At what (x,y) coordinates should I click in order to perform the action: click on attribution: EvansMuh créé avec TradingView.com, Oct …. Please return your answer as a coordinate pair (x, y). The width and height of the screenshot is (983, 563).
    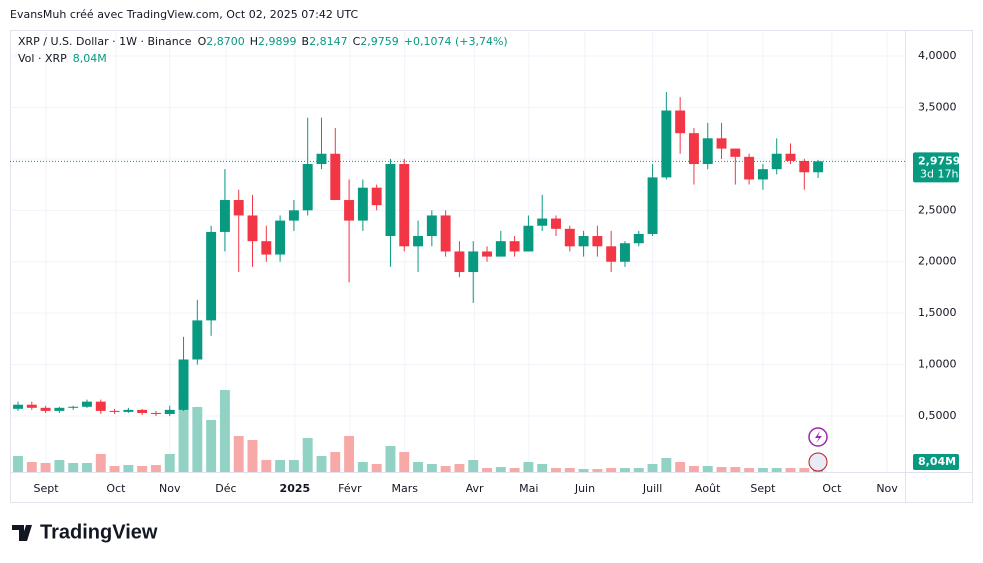
    Looking at the image, I should click on (184, 14).